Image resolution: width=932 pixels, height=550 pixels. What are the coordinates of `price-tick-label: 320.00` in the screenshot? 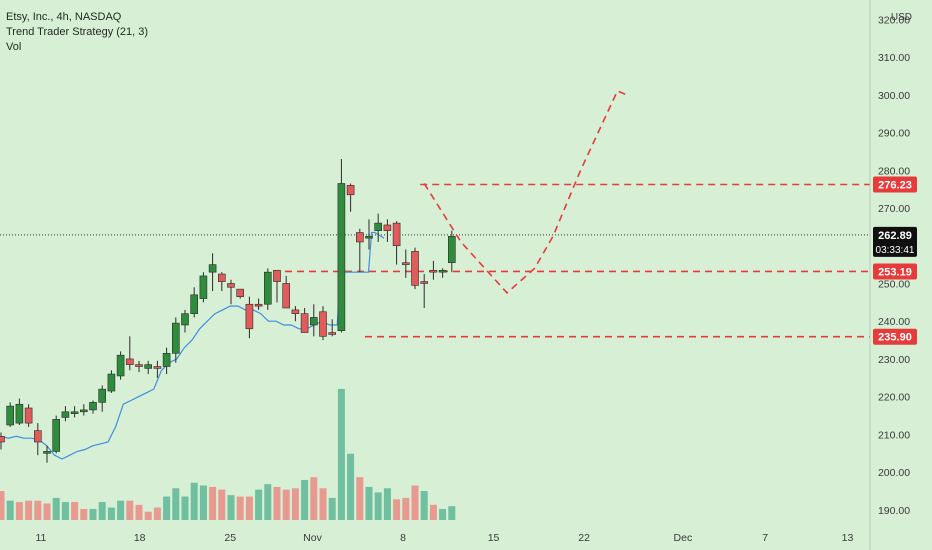 It's located at (894, 20).